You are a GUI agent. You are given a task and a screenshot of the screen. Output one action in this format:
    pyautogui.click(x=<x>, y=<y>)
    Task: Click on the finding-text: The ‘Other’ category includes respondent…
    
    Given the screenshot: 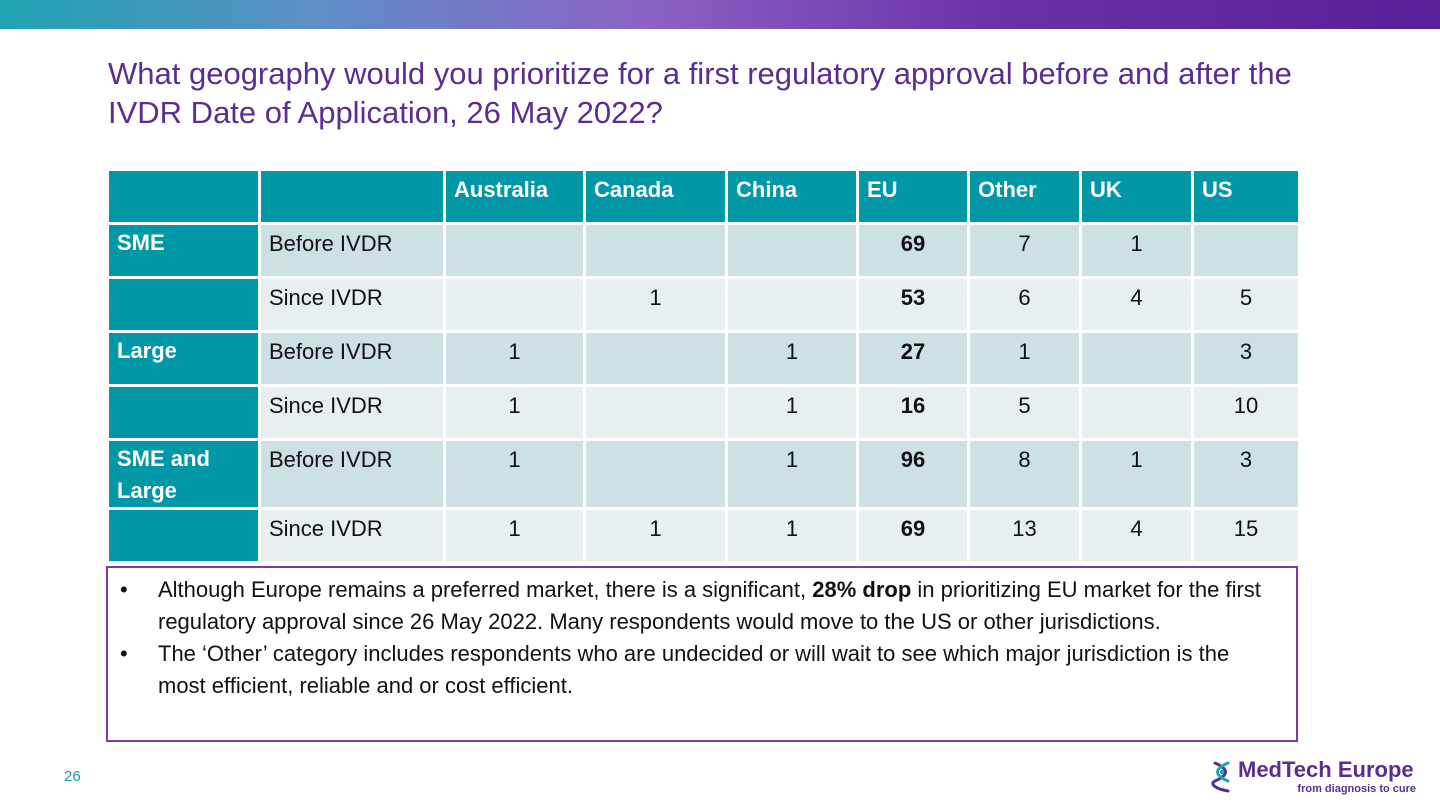 What is the action you would take?
    pyautogui.click(x=694, y=669)
    